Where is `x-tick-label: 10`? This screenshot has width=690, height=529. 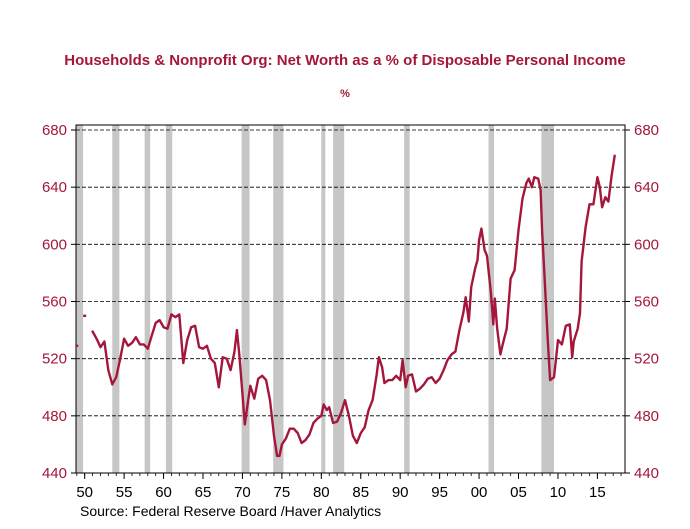
x-tick-label: 10 is located at coordinates (558, 492).